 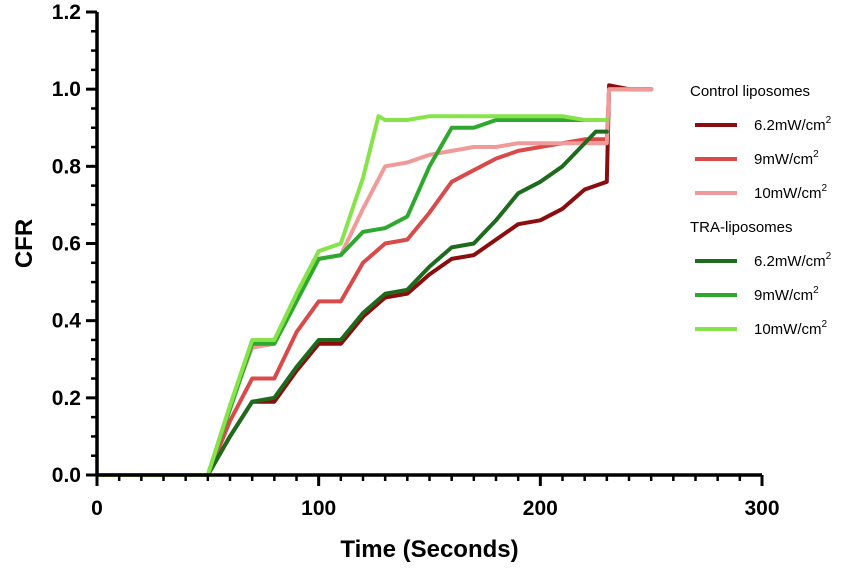 I want to click on legend-group-title: Control liposomes, so click(x=750, y=91).